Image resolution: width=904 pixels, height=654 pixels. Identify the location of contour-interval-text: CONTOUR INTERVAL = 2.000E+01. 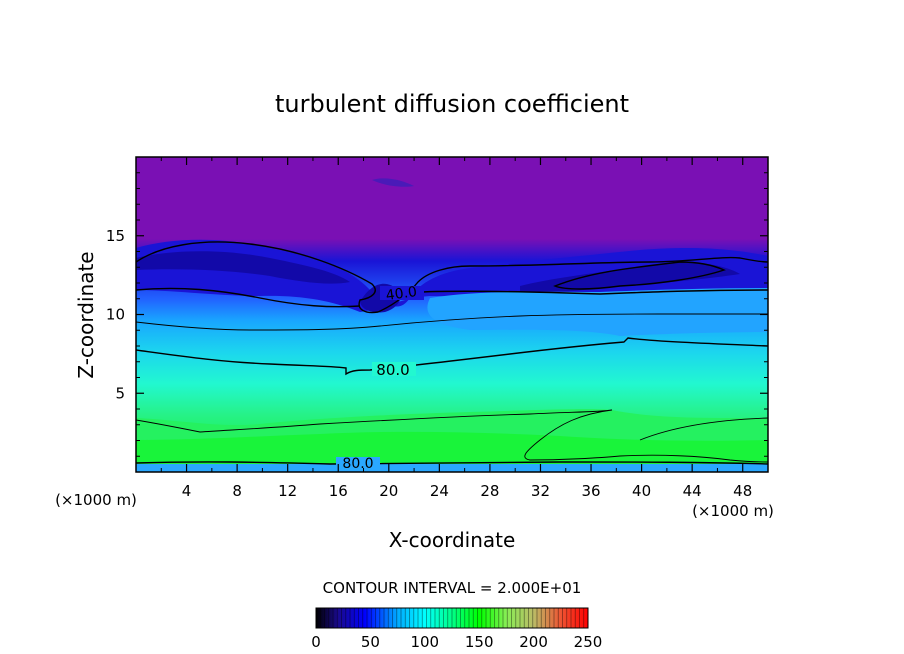
(452, 588).